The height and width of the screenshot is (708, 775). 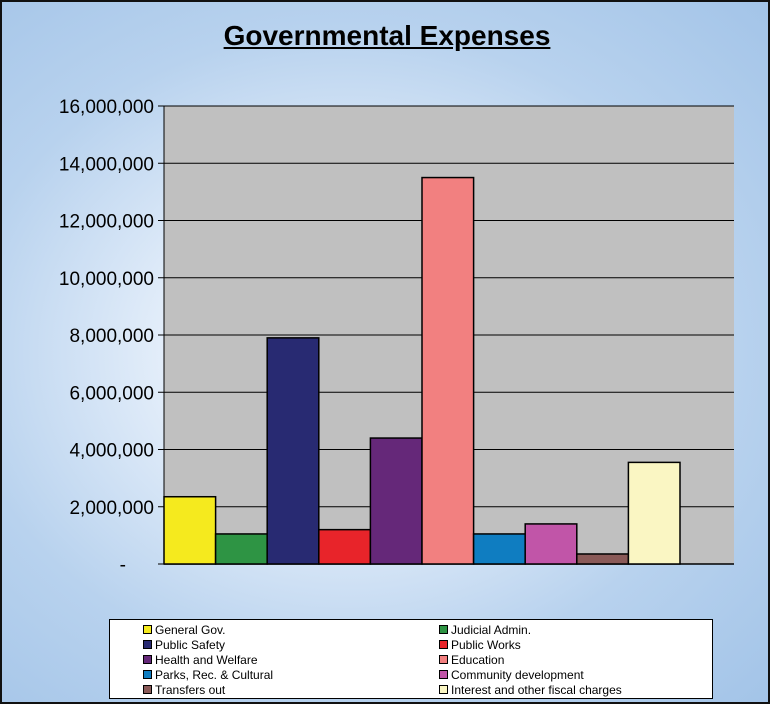 What do you see at coordinates (106, 164) in the screenshot?
I see `y-tick-label: 14,000,000` at bounding box center [106, 164].